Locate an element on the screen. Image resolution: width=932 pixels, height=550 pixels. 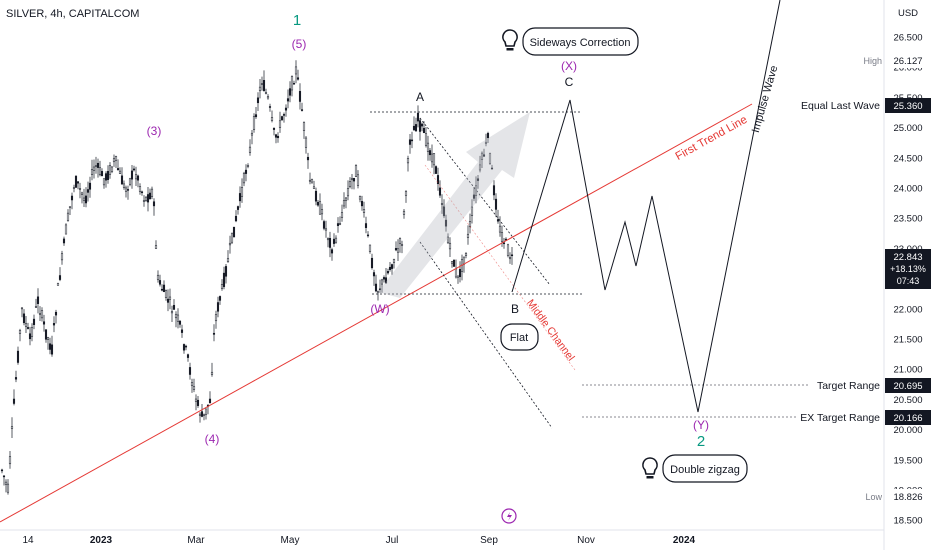
x-tick-label: 2024 is located at coordinates (684, 540).